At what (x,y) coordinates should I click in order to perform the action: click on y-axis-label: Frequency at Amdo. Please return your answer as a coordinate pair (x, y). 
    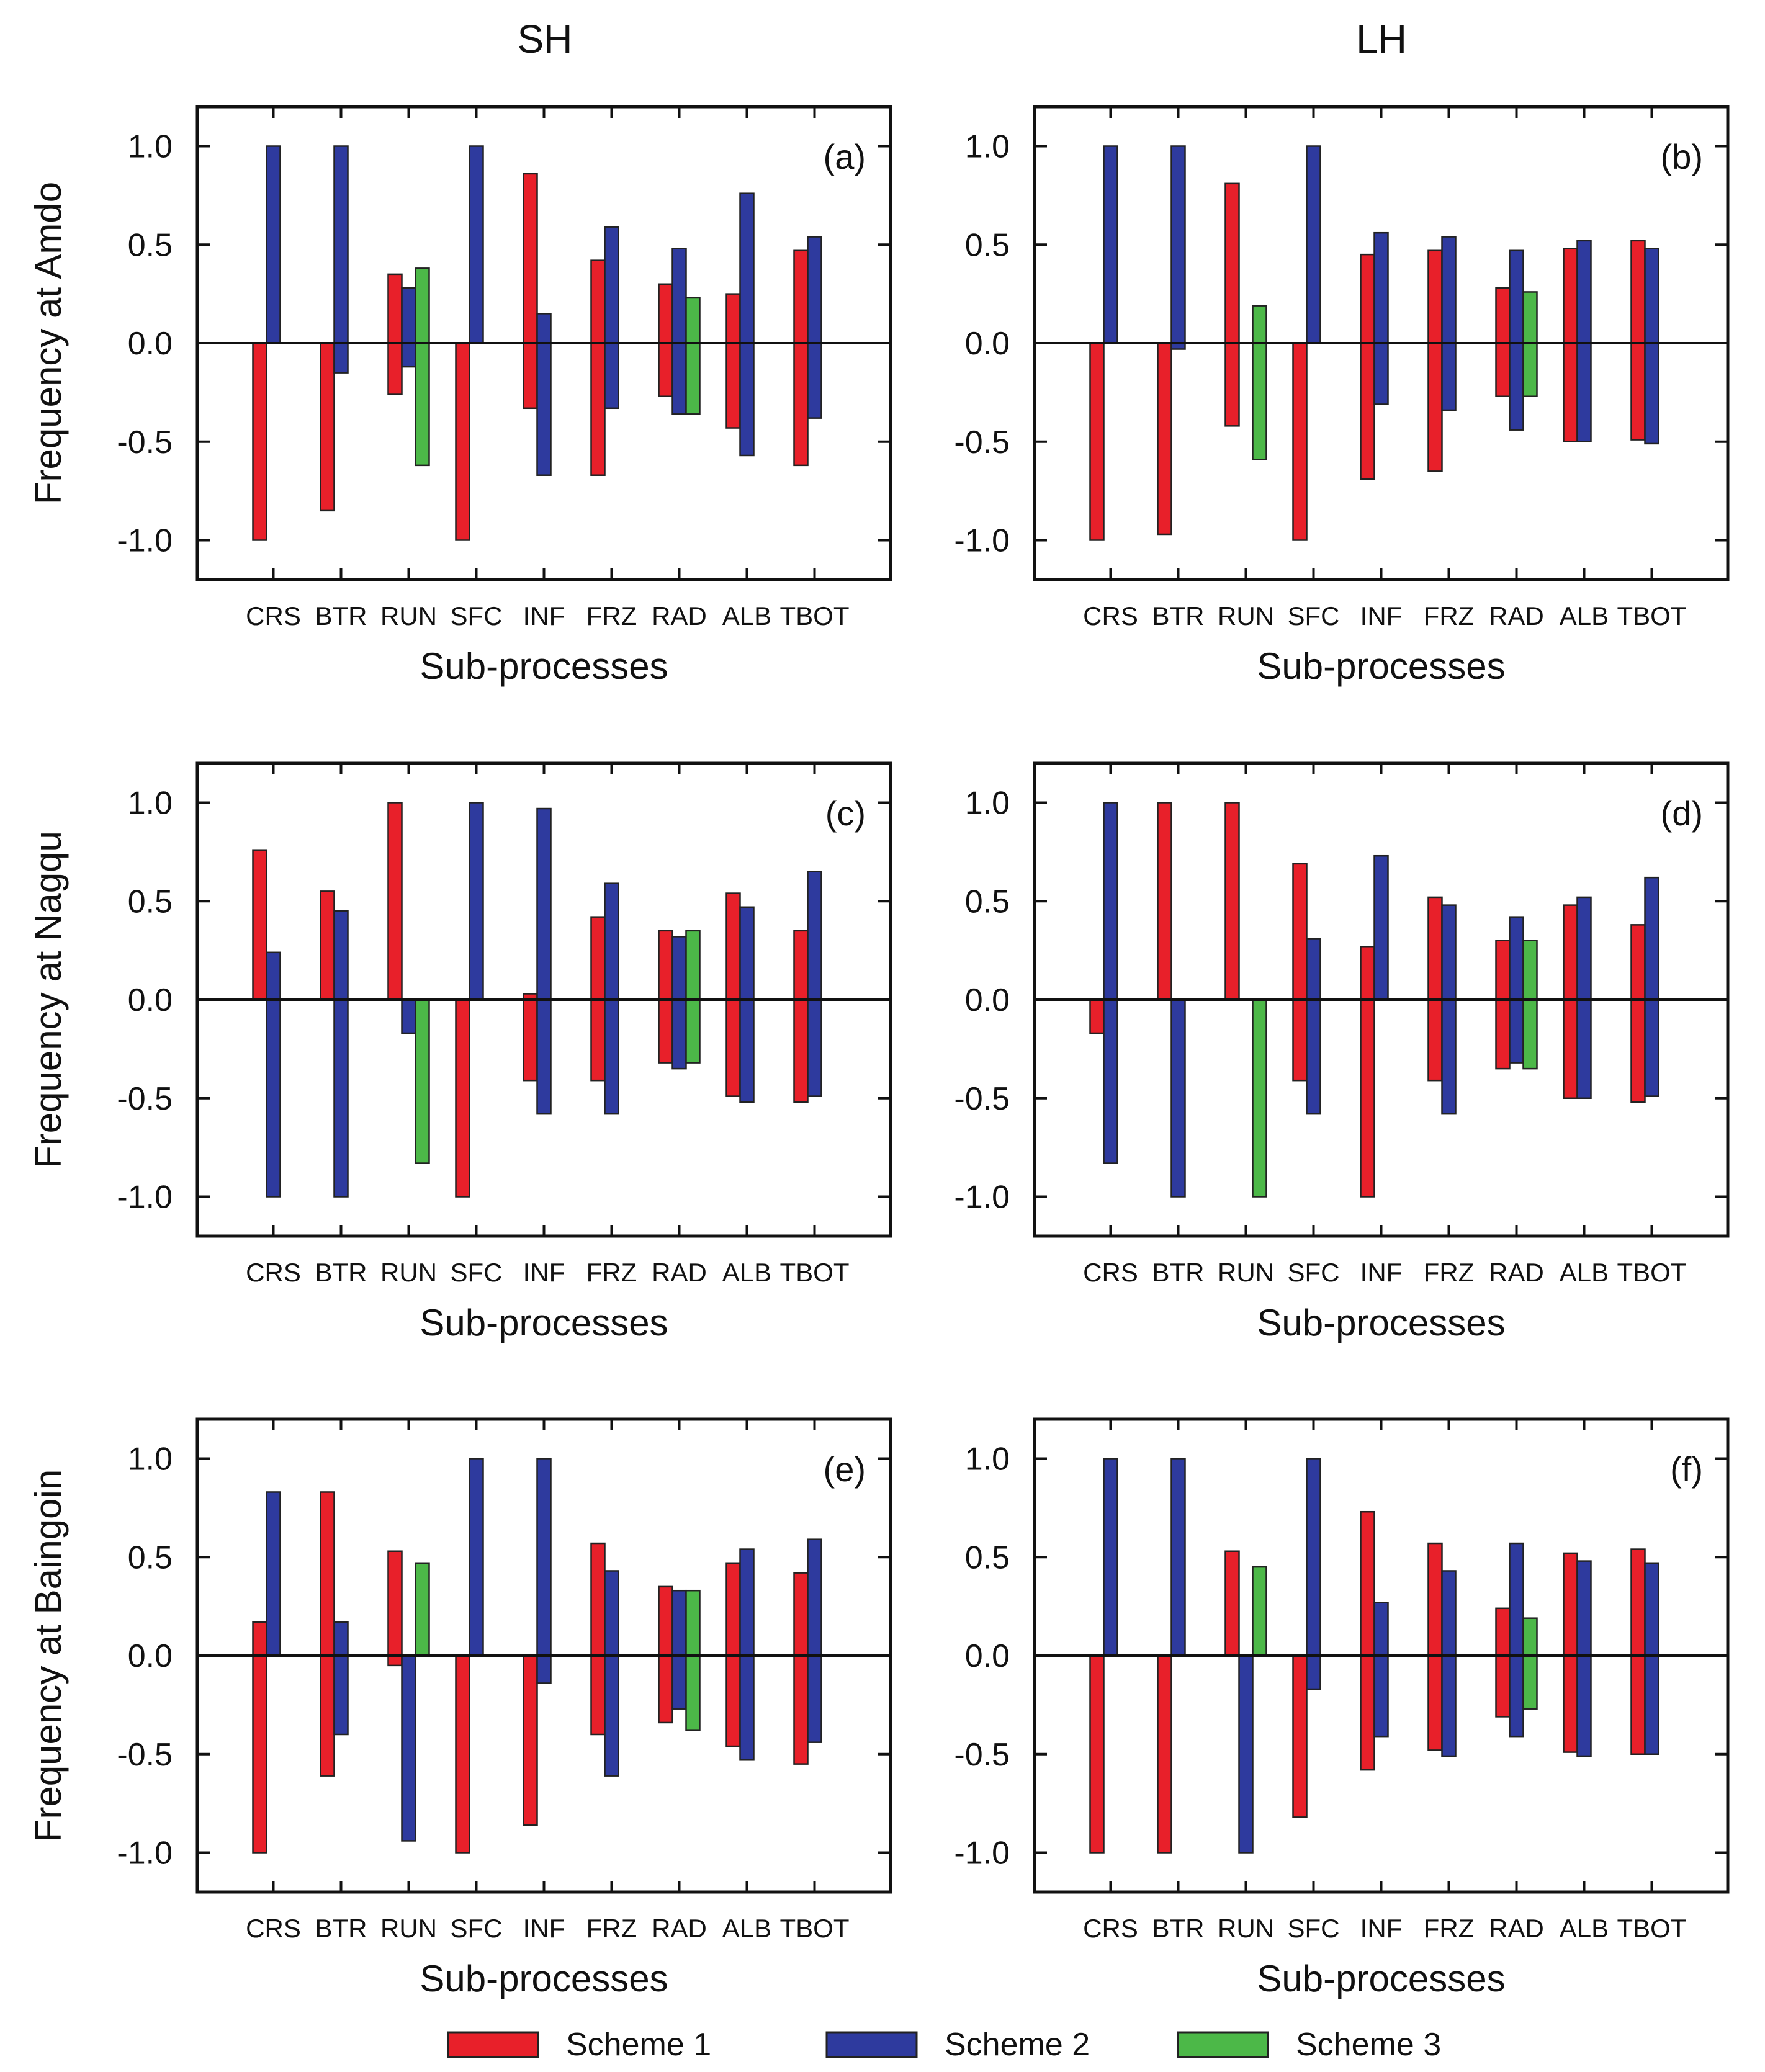
    Looking at the image, I should click on (48, 344).